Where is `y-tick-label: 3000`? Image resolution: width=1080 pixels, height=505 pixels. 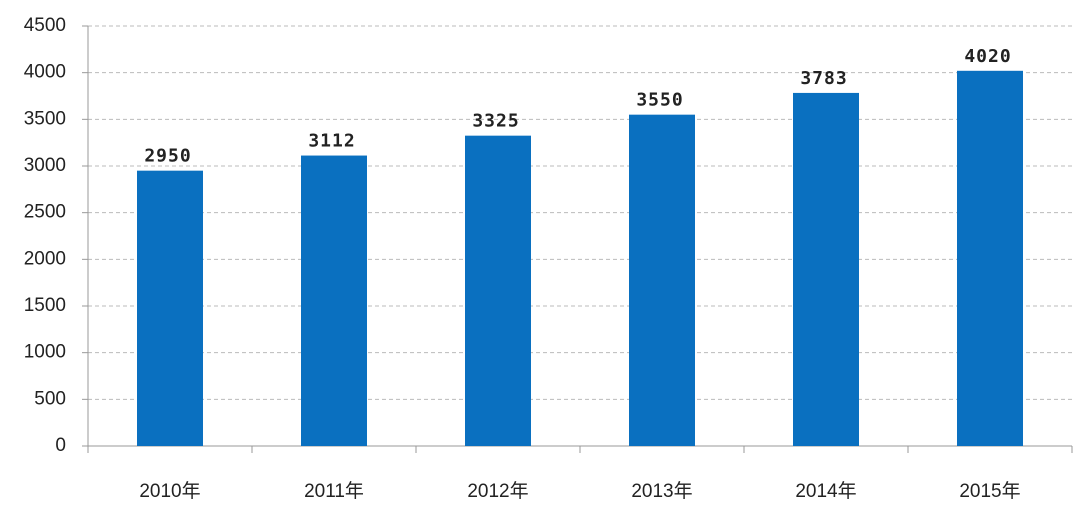
y-tick-label: 3000 is located at coordinates (45, 165).